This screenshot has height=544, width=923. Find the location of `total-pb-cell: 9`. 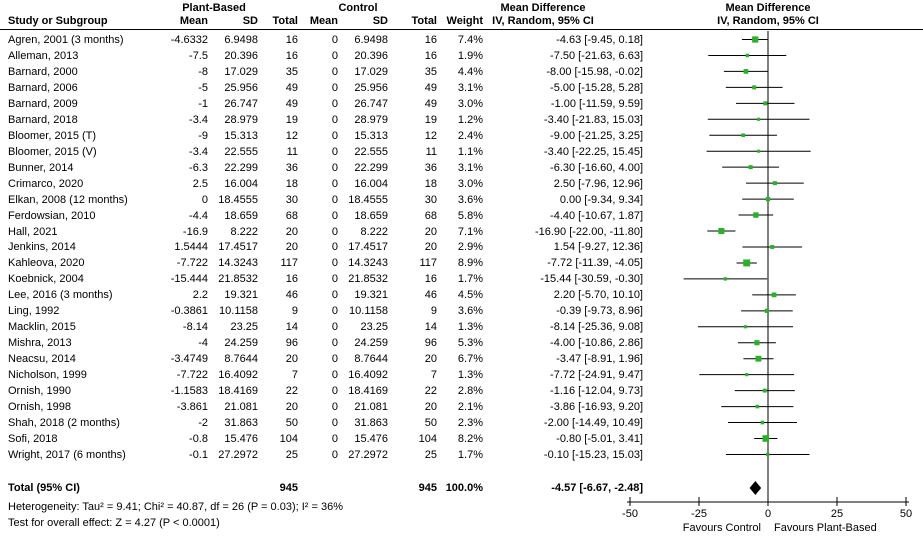

total-pb-cell: 9 is located at coordinates (294, 311).